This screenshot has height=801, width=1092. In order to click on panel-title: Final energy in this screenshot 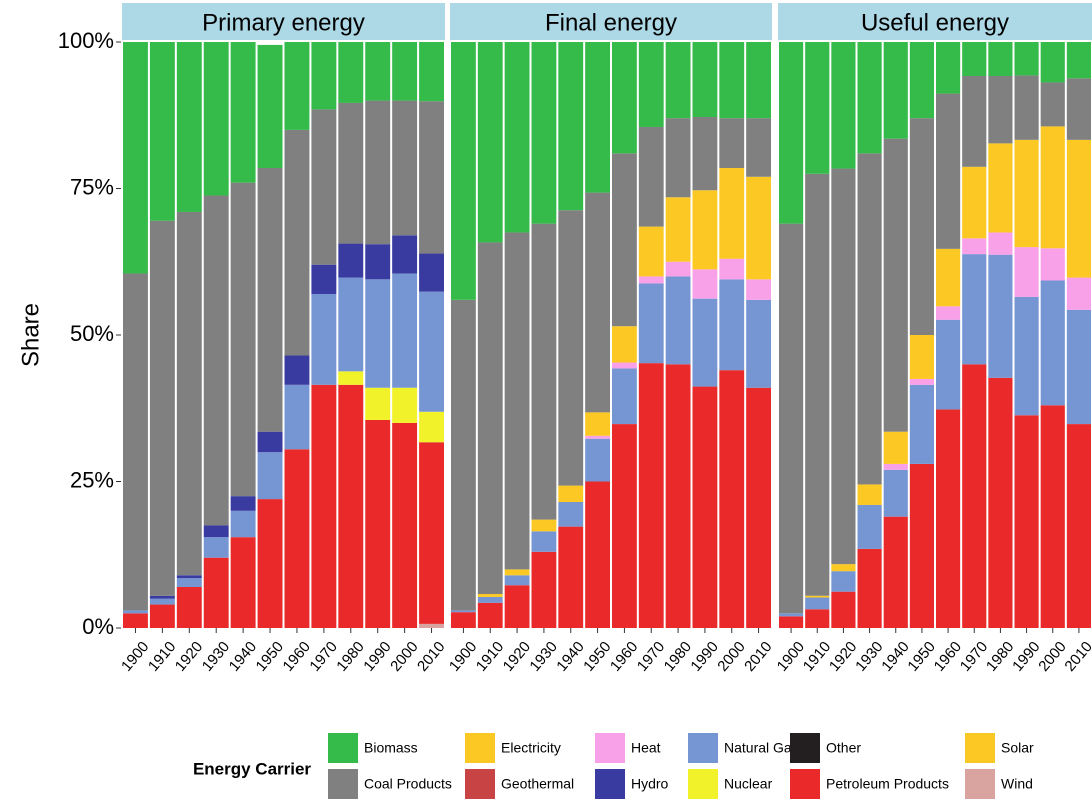, I will do `click(611, 22)`.